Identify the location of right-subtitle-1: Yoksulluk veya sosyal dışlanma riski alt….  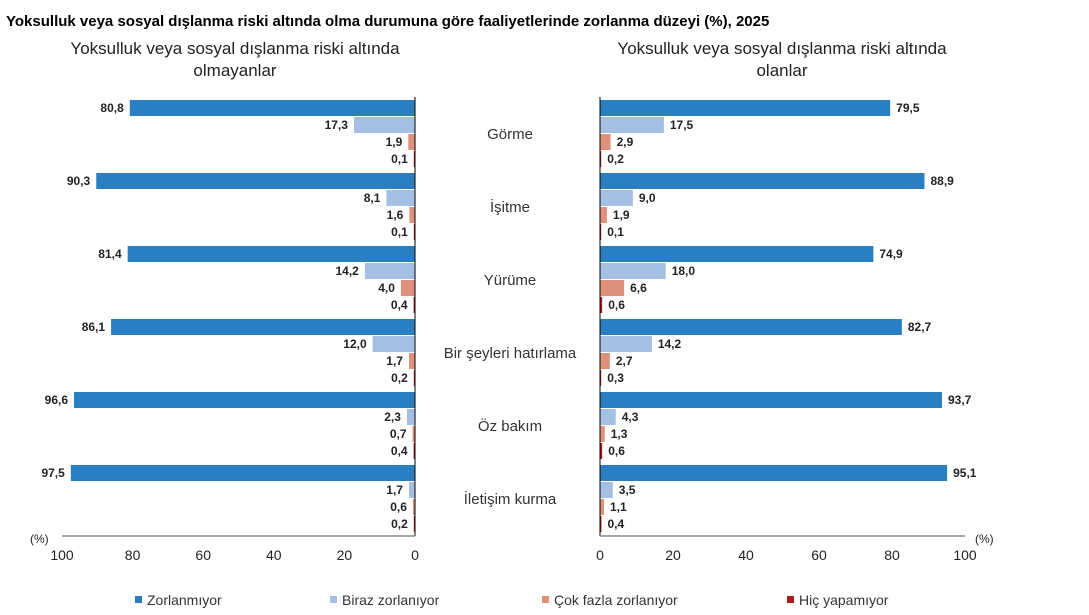
(782, 48).